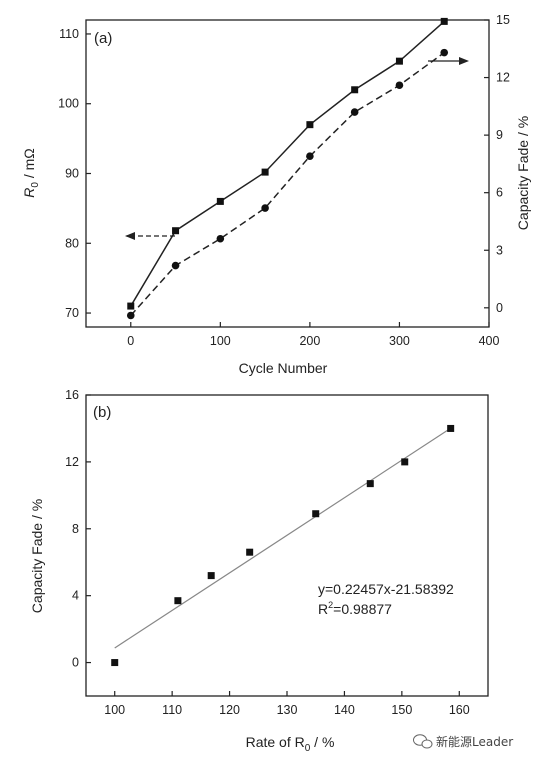 The image size is (550, 759). I want to click on chart-b-panel-label: (b), so click(102, 412).